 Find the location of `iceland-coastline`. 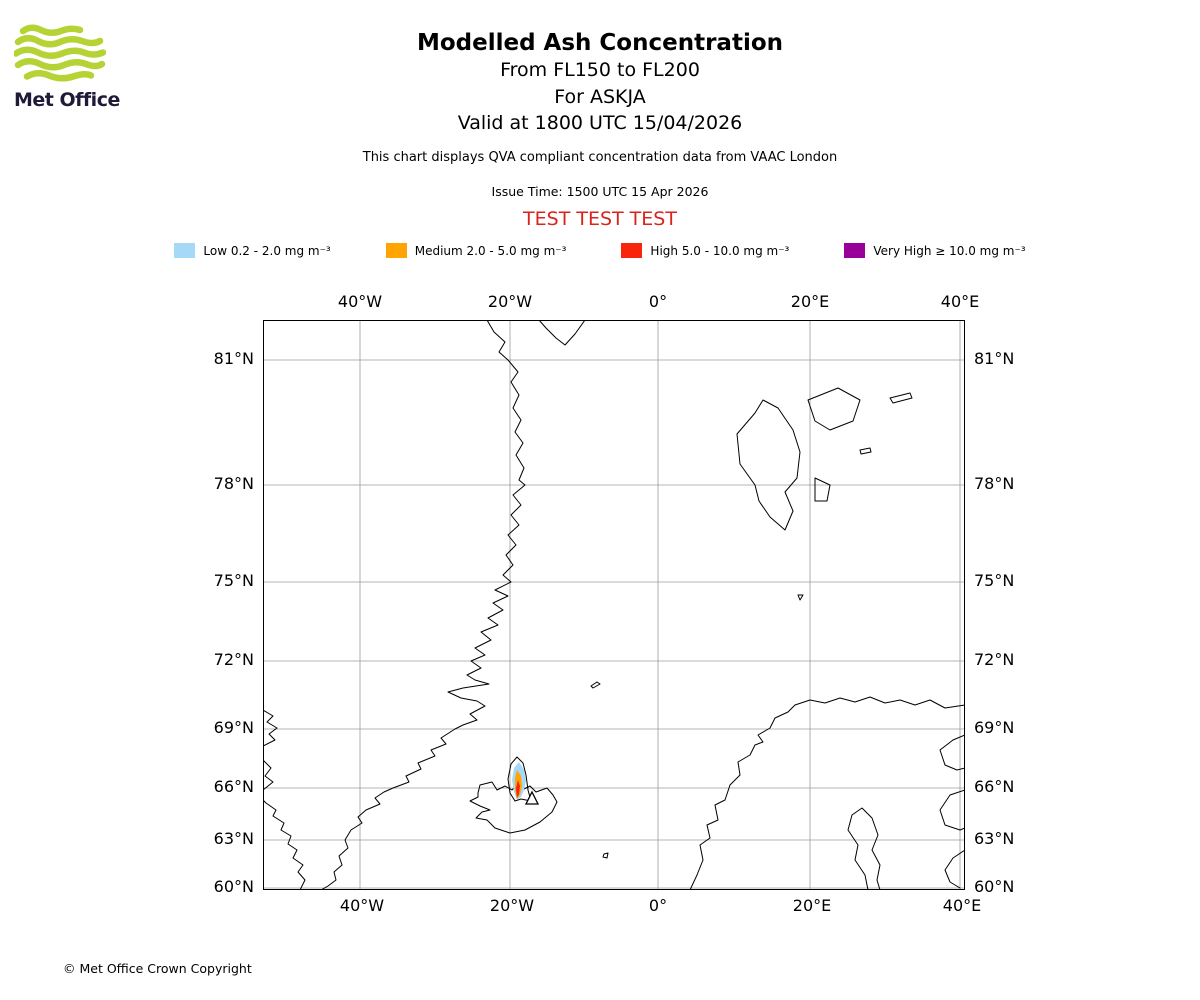

iceland-coastline is located at coordinates (513, 807).